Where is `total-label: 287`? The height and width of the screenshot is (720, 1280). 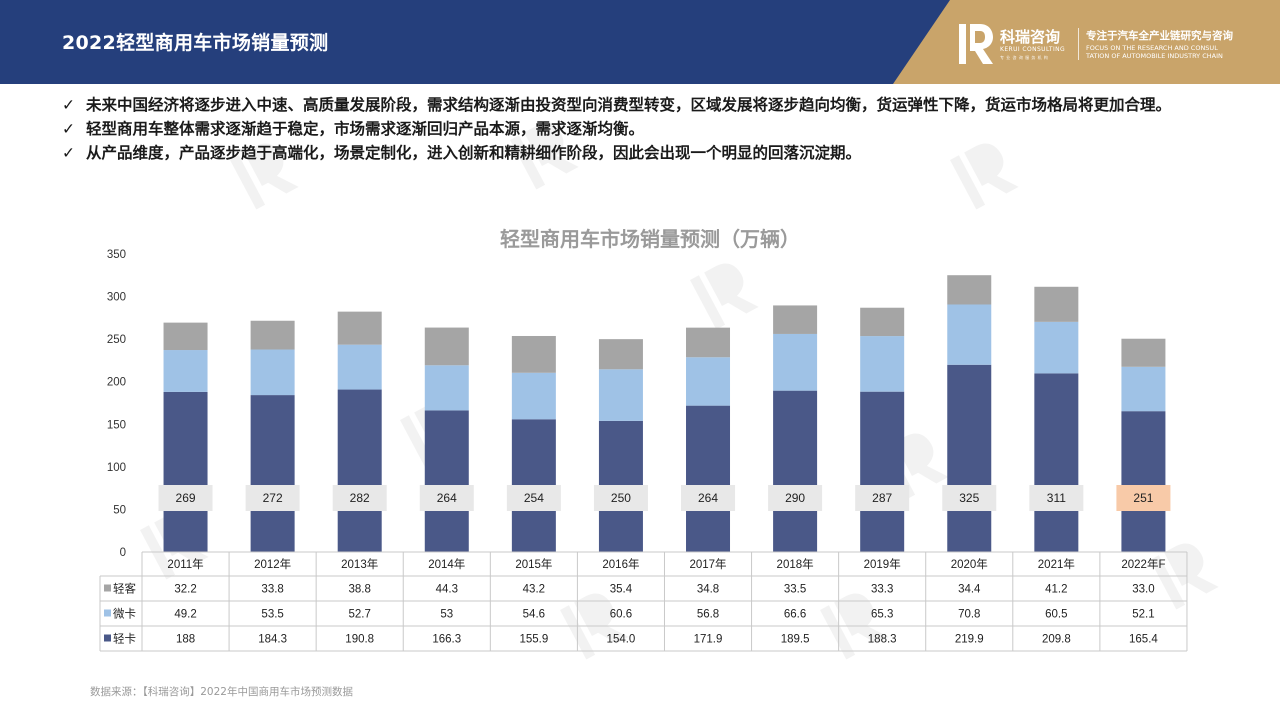 total-label: 287 is located at coordinates (882, 498).